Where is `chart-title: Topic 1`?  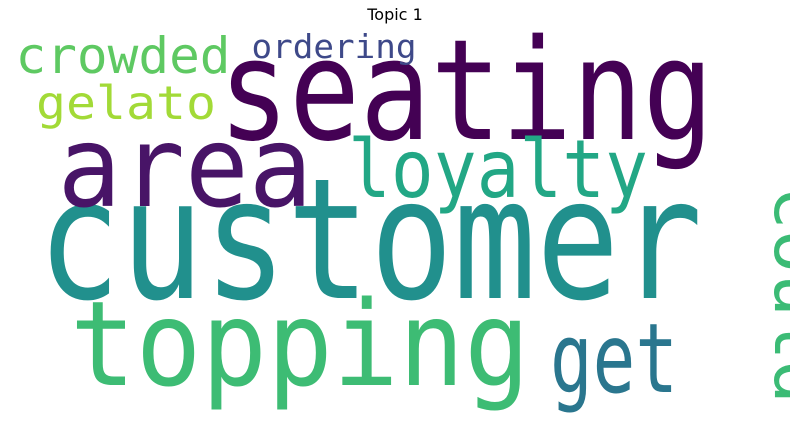 chart-title: Topic 1 is located at coordinates (395, 14).